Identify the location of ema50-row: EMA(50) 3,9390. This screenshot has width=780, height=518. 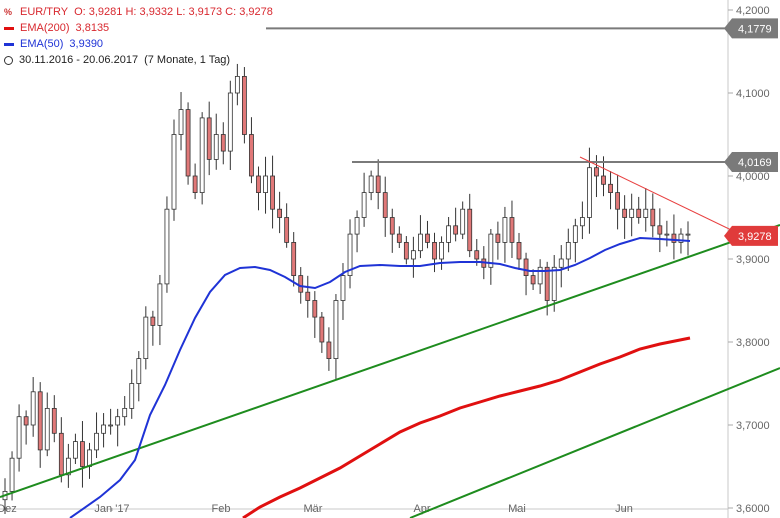
(138, 44).